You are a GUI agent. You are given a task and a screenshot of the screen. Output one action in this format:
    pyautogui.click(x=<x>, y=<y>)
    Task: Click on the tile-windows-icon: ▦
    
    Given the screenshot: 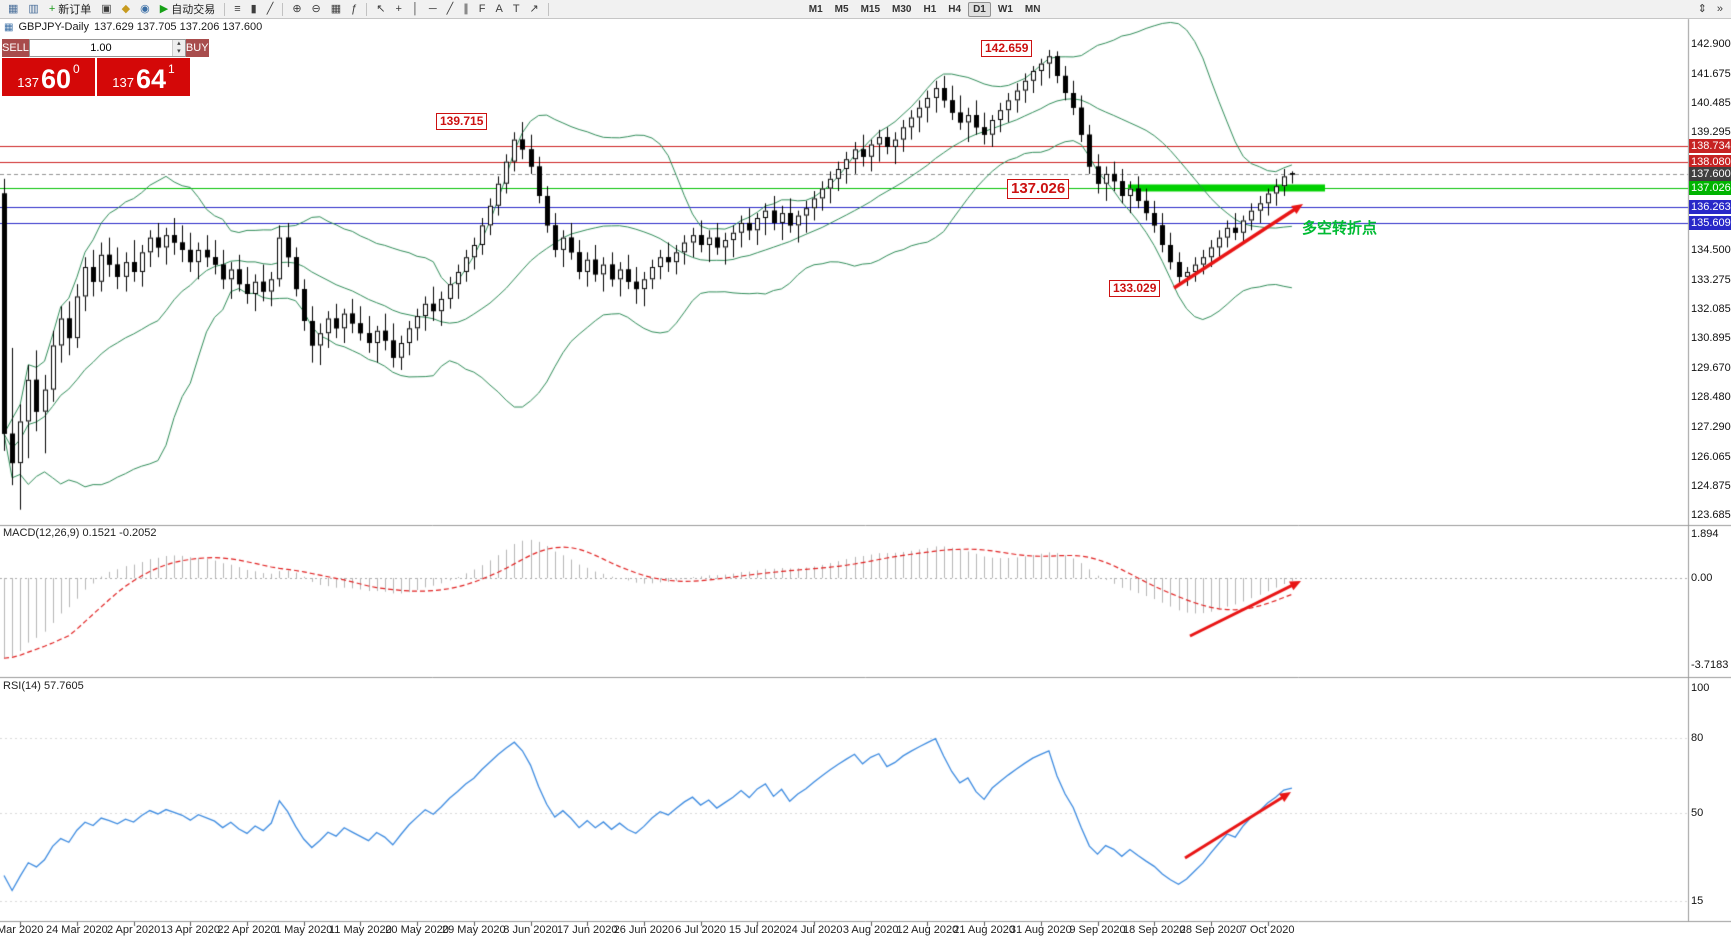 What is the action you would take?
    pyautogui.click(x=336, y=8)
    